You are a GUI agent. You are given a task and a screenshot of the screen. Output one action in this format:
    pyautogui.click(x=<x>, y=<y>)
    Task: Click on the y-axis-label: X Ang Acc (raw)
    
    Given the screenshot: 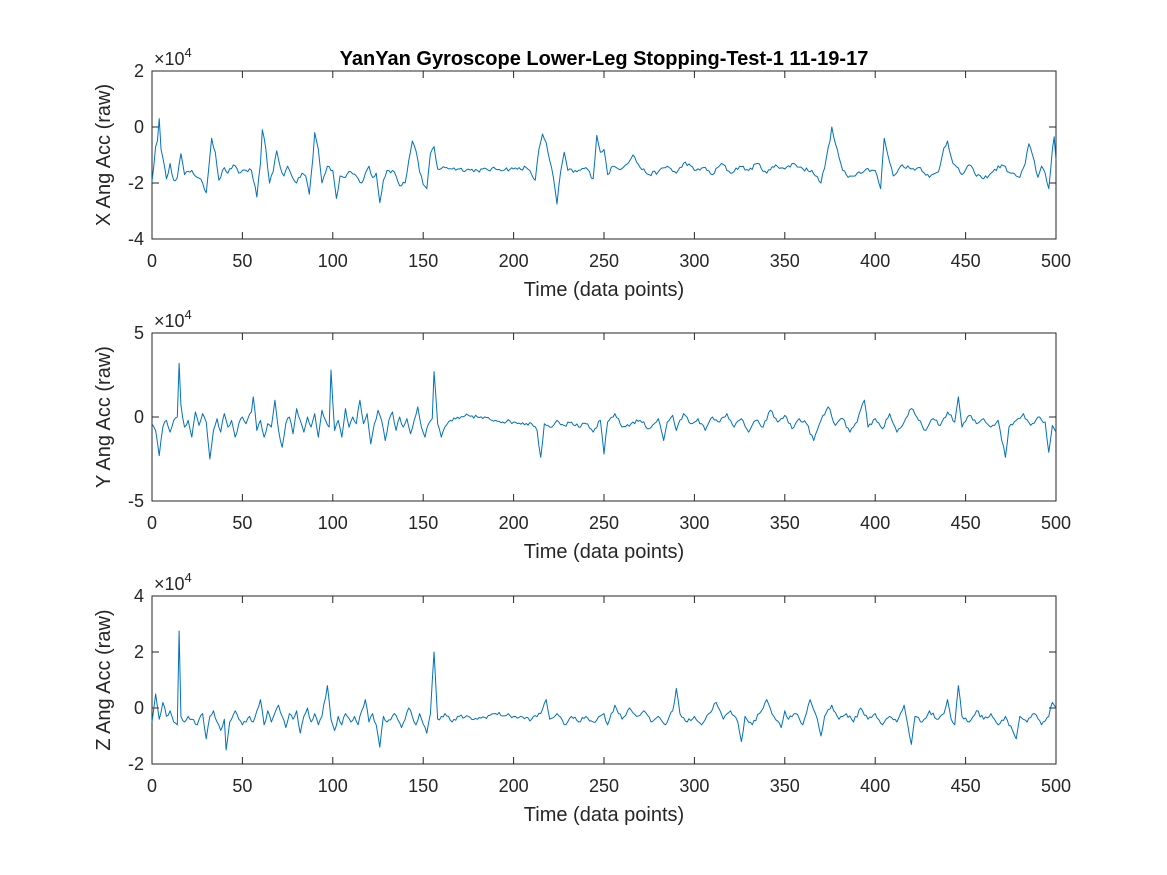 What is the action you would take?
    pyautogui.click(x=104, y=155)
    